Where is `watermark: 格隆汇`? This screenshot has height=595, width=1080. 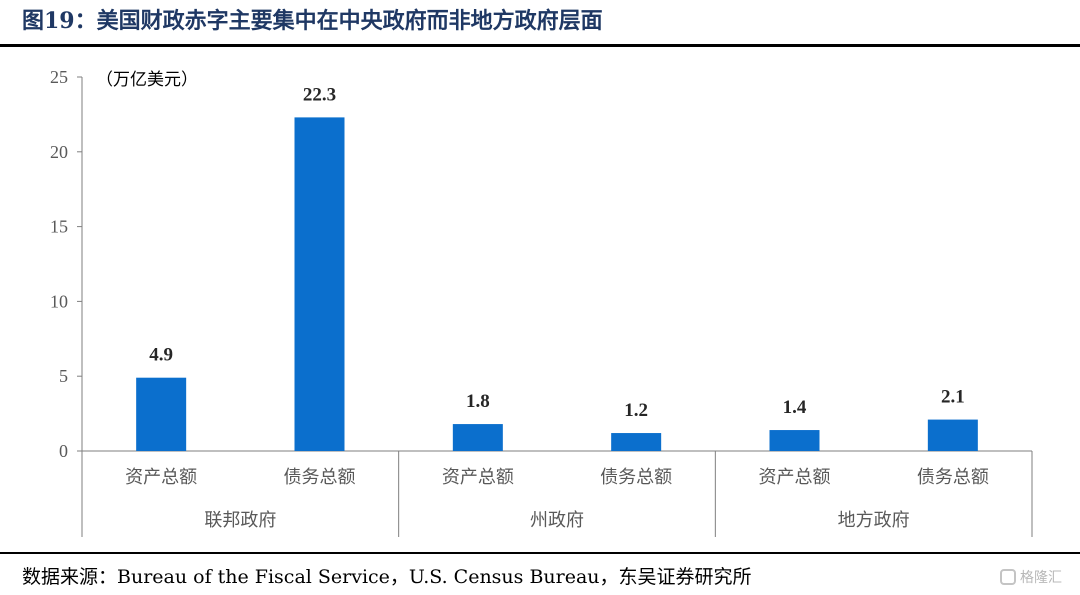 watermark: 格隆汇 is located at coordinates (1031, 577).